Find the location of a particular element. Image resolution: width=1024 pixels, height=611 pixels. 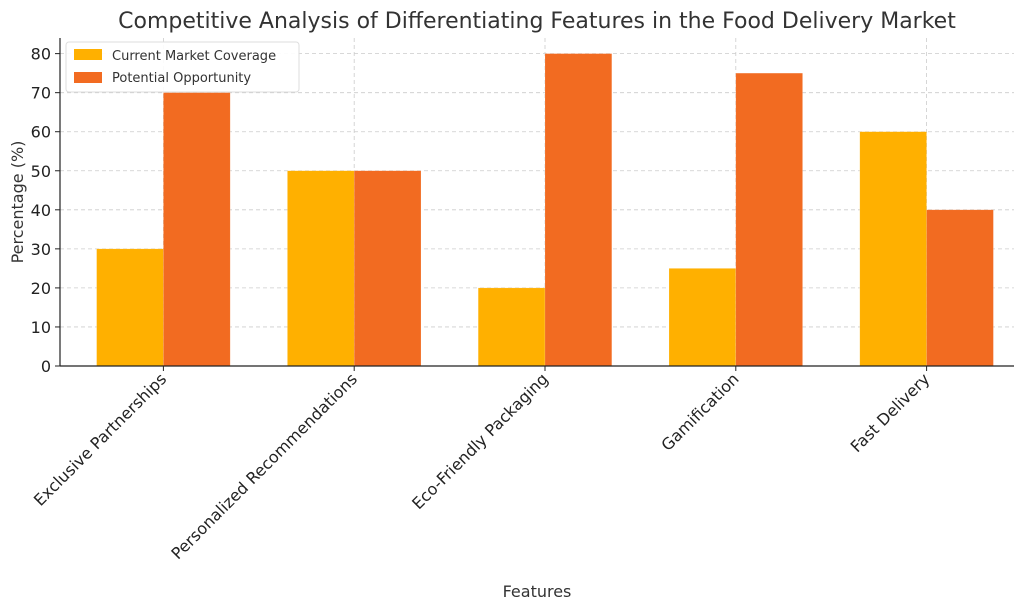

y-tick-label: 70 is located at coordinates (41, 93).